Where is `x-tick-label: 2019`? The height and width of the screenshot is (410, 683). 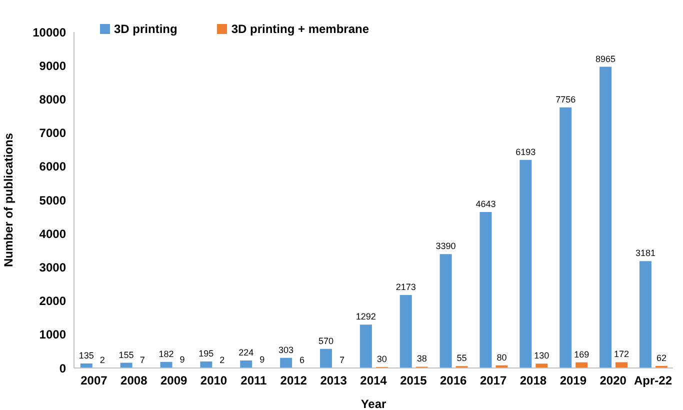
x-tick-label: 2019 is located at coordinates (573, 381).